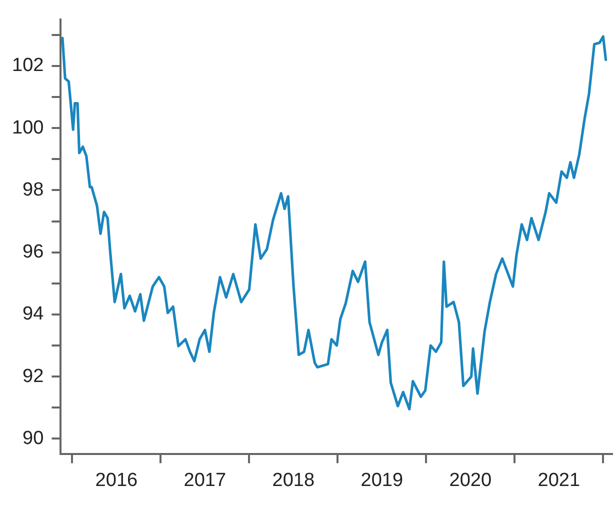 The image size is (615, 506). Describe the element at coordinates (33, 438) in the screenshot. I see `y-tick-label: 90` at that location.